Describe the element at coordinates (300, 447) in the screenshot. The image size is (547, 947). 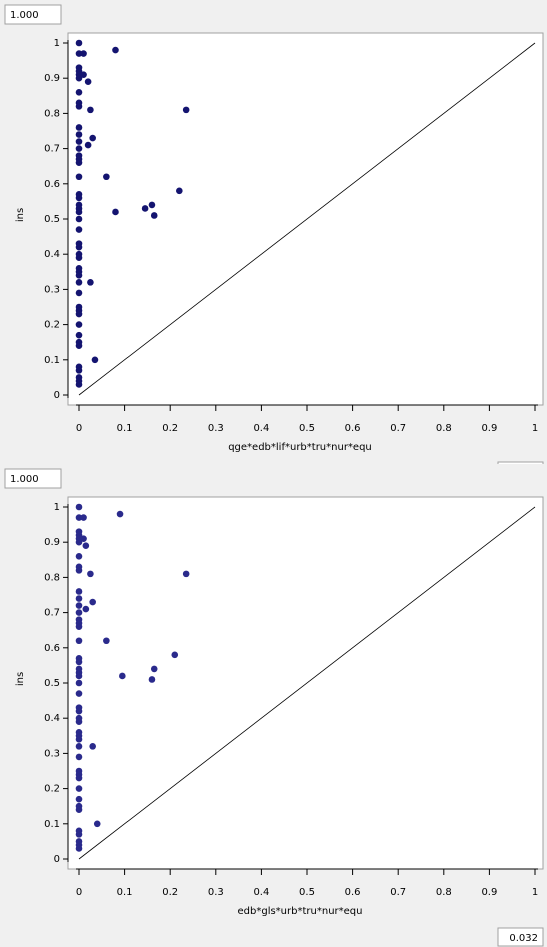
I see `x-axis-label: qge*edb*lif*urb*tru*nur*equ` at that location.